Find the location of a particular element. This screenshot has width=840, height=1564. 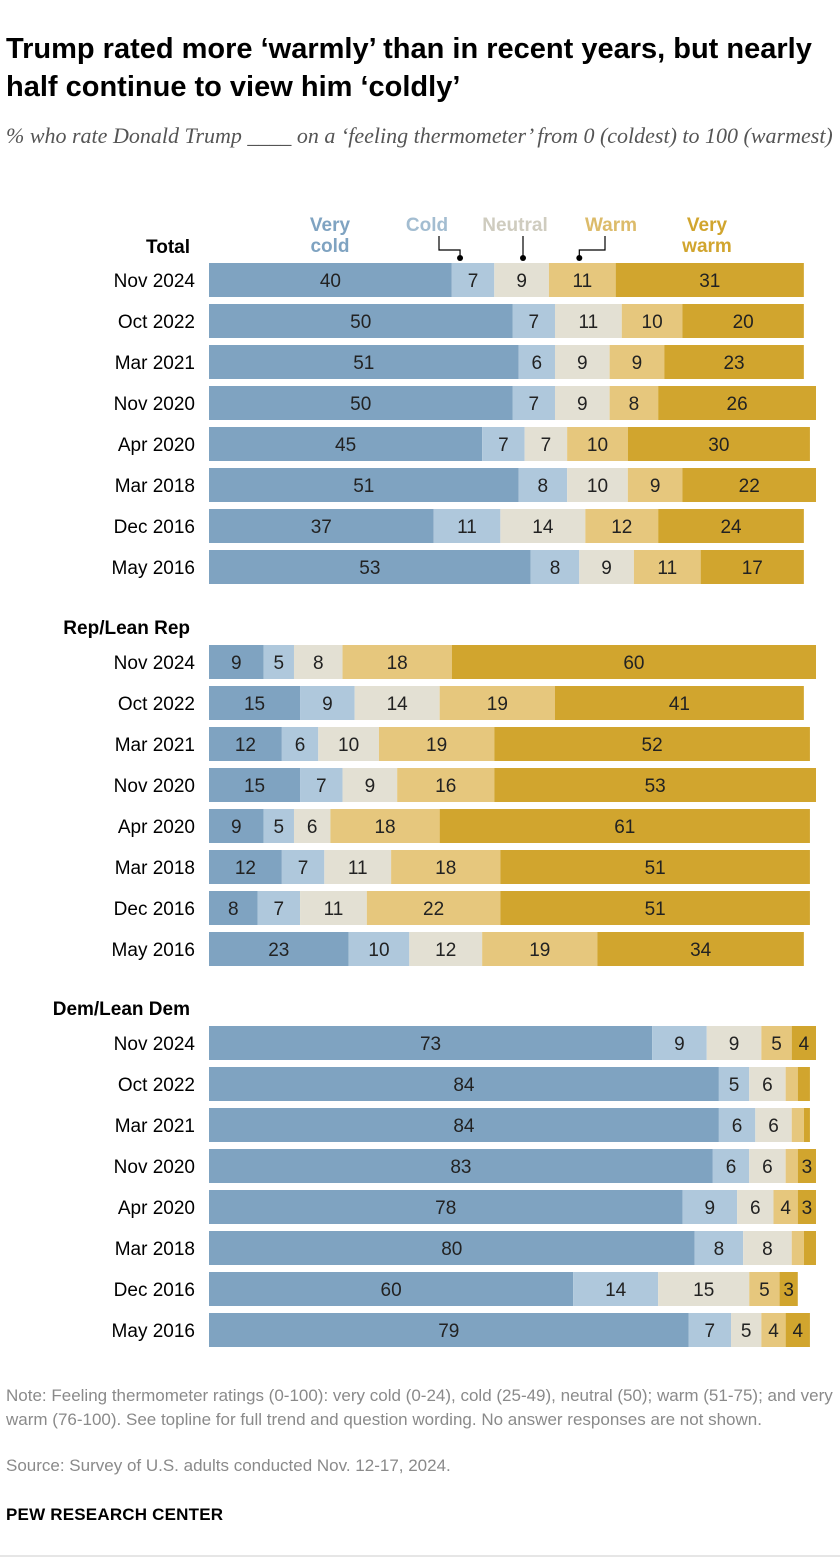

bar-value-label: 78 is located at coordinates (445, 1208).